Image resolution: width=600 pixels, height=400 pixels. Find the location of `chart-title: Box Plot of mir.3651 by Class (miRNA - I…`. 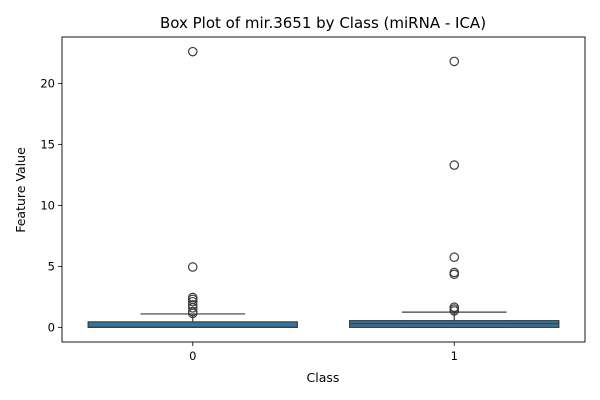

chart-title: Box Plot of mir.3651 by Class (miRNA - I… is located at coordinates (323, 23).